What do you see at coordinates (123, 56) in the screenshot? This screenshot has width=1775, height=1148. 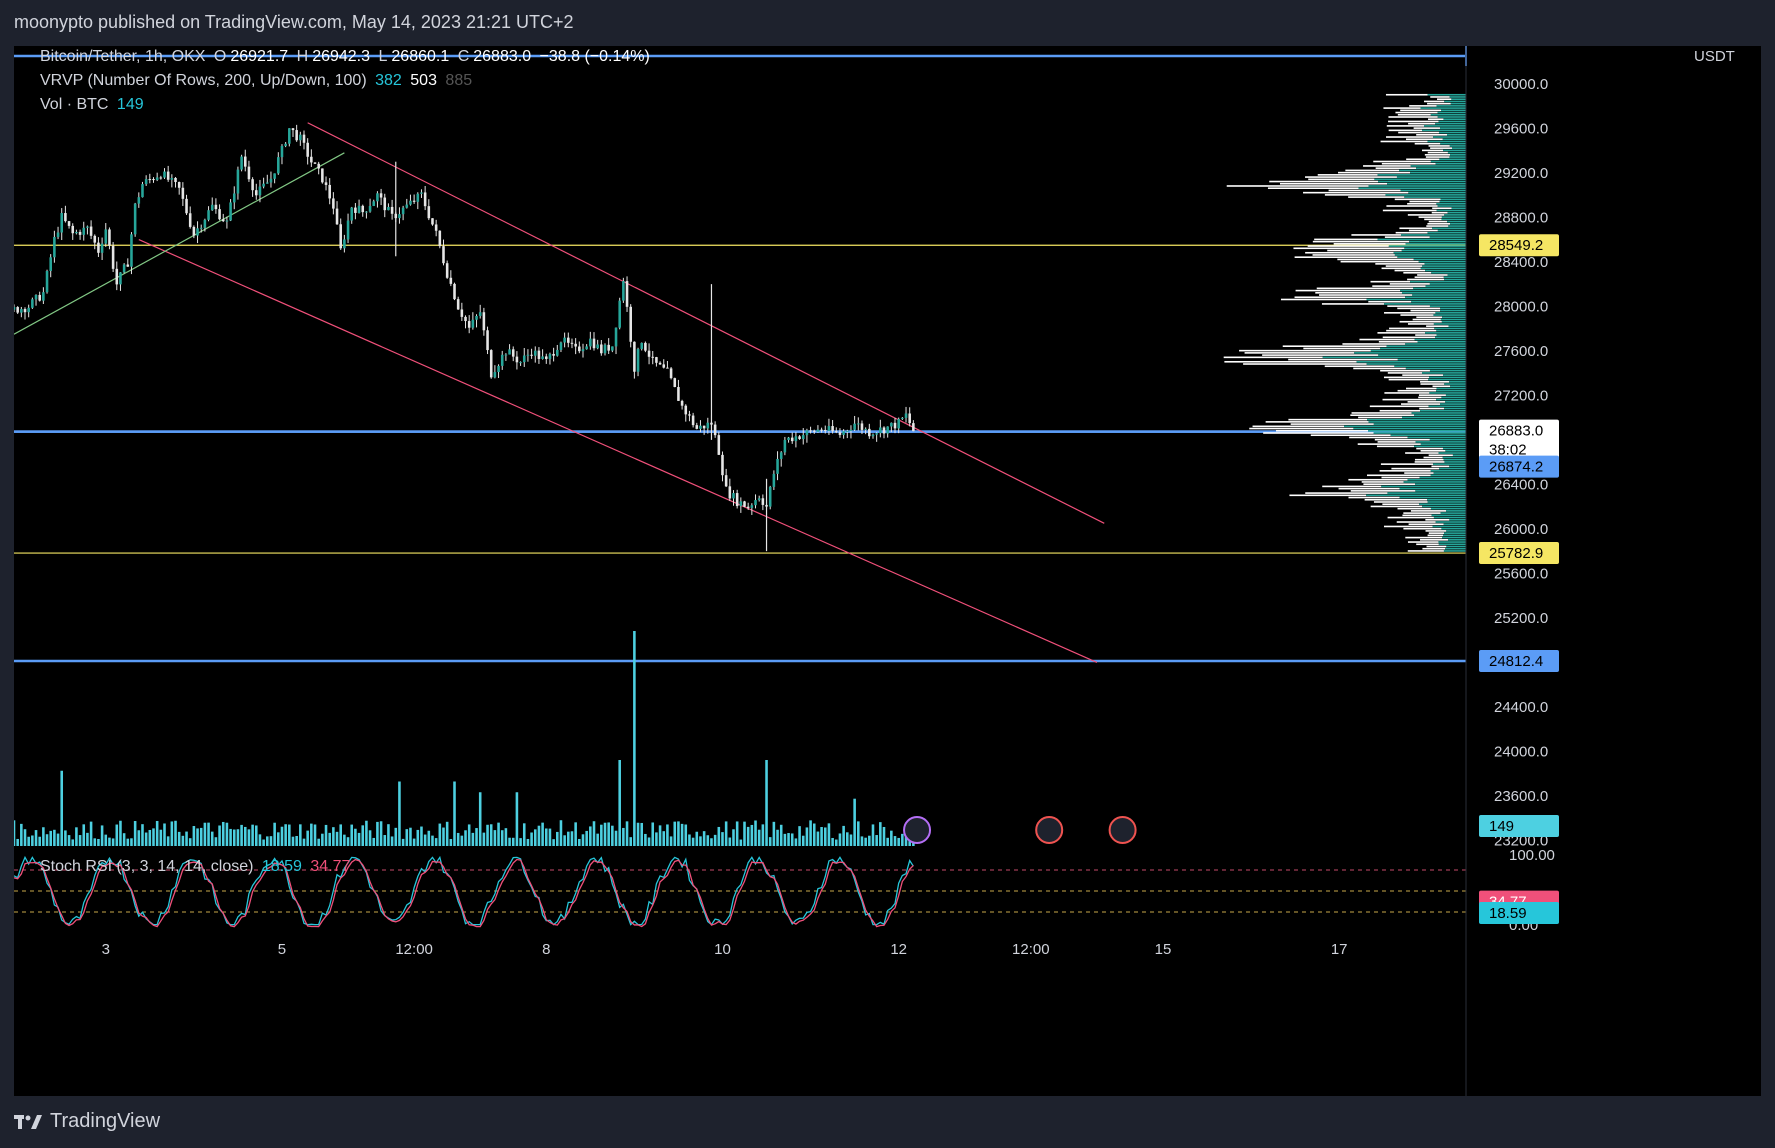 I see `symbol-name: Bitcoin/Tether, 1h, OKX` at bounding box center [123, 56].